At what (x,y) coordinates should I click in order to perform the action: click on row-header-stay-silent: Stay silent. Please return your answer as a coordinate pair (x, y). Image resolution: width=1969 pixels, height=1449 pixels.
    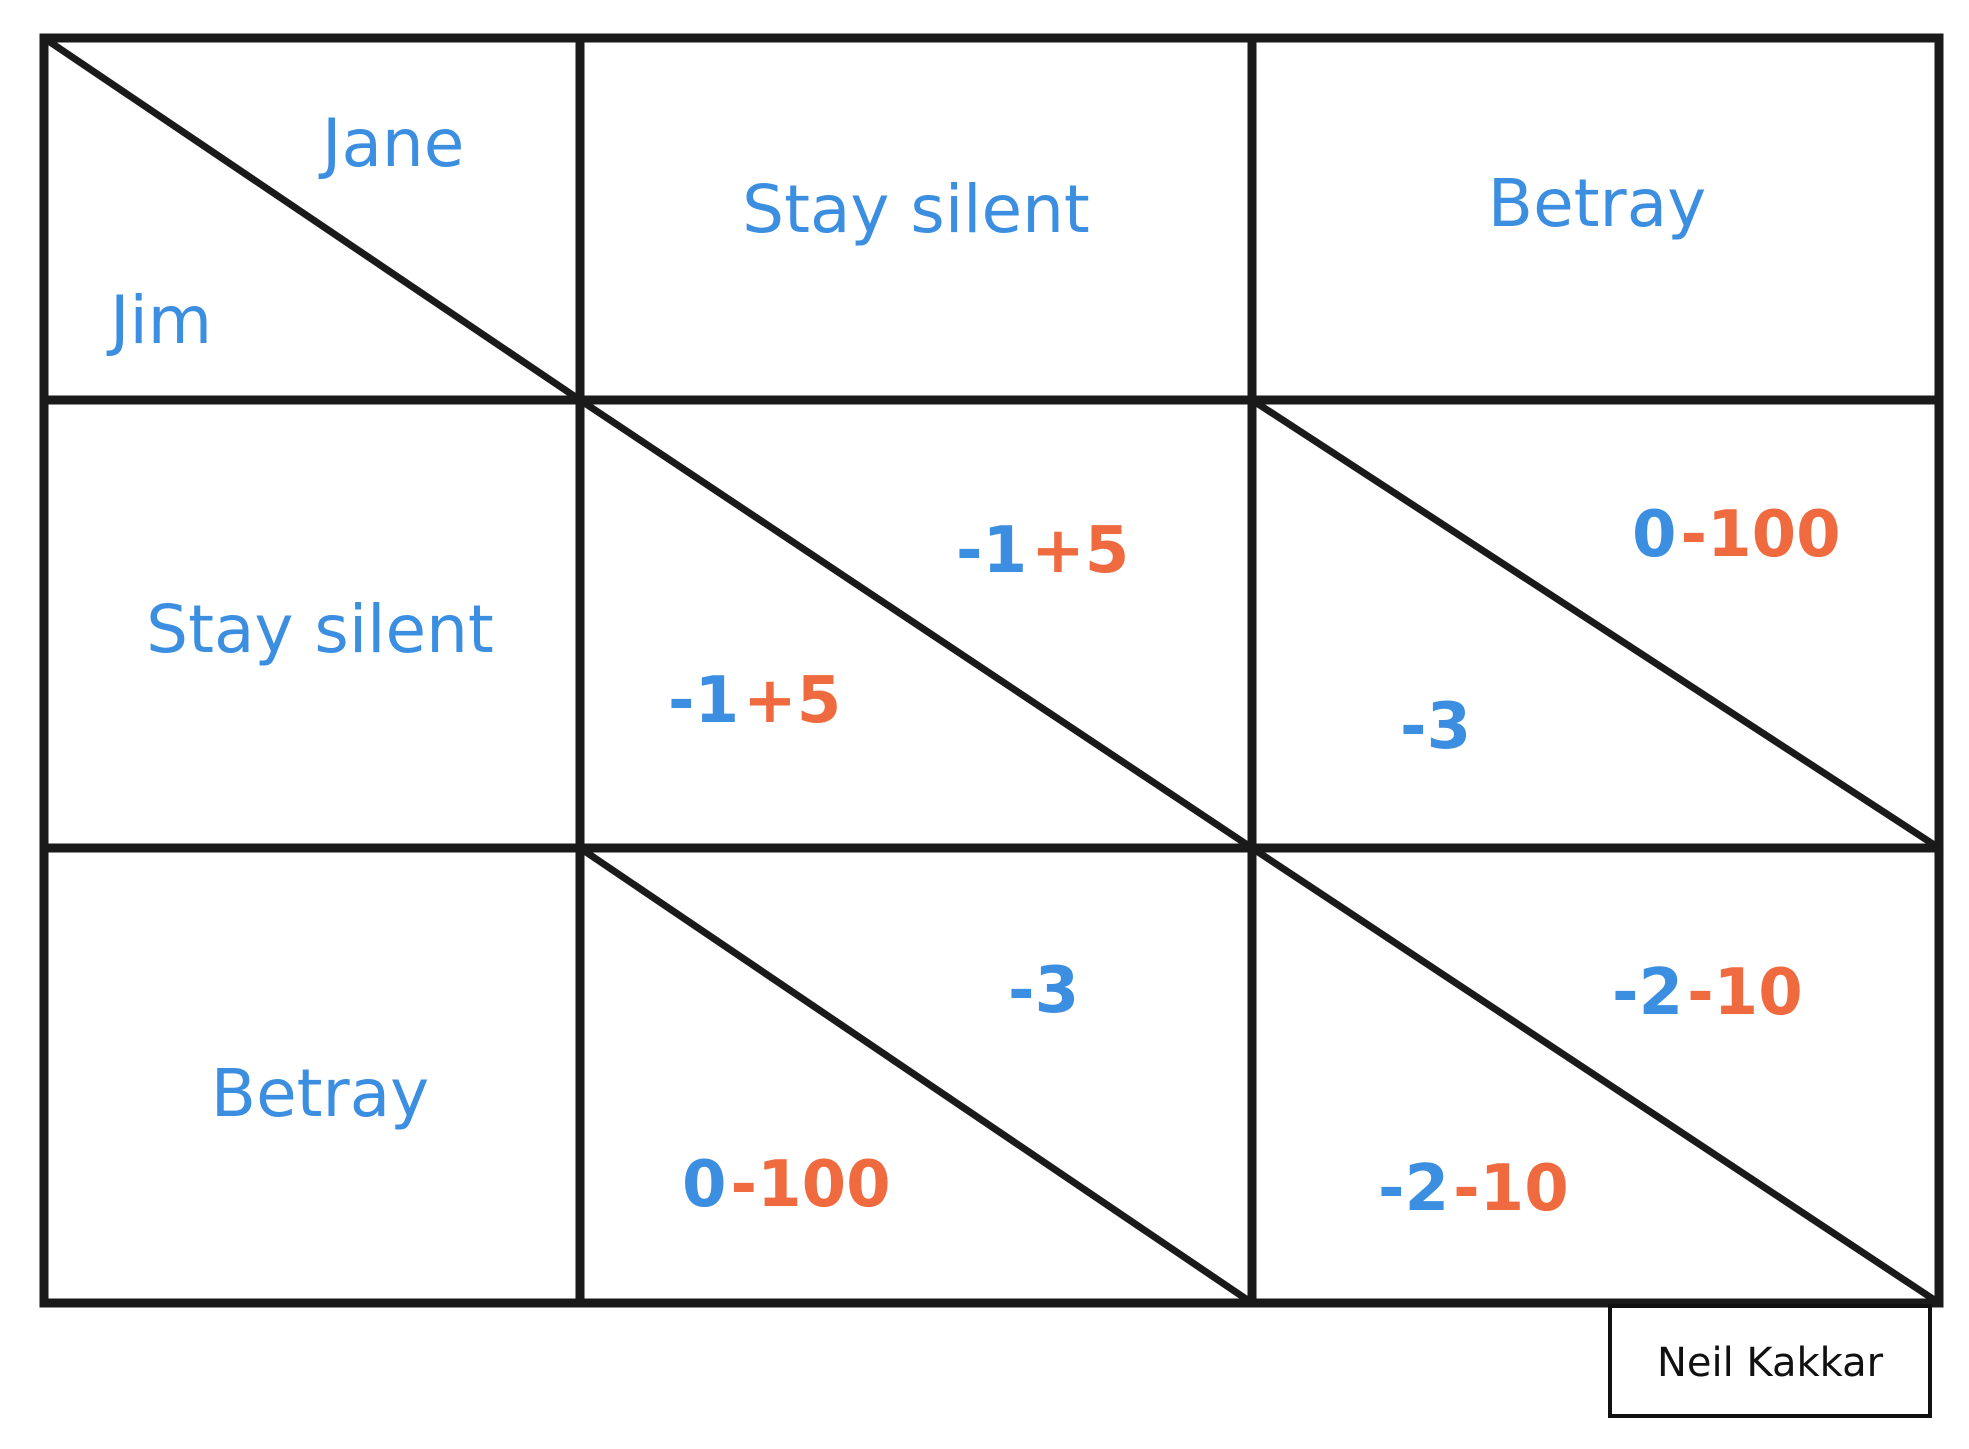
    Looking at the image, I should click on (320, 629).